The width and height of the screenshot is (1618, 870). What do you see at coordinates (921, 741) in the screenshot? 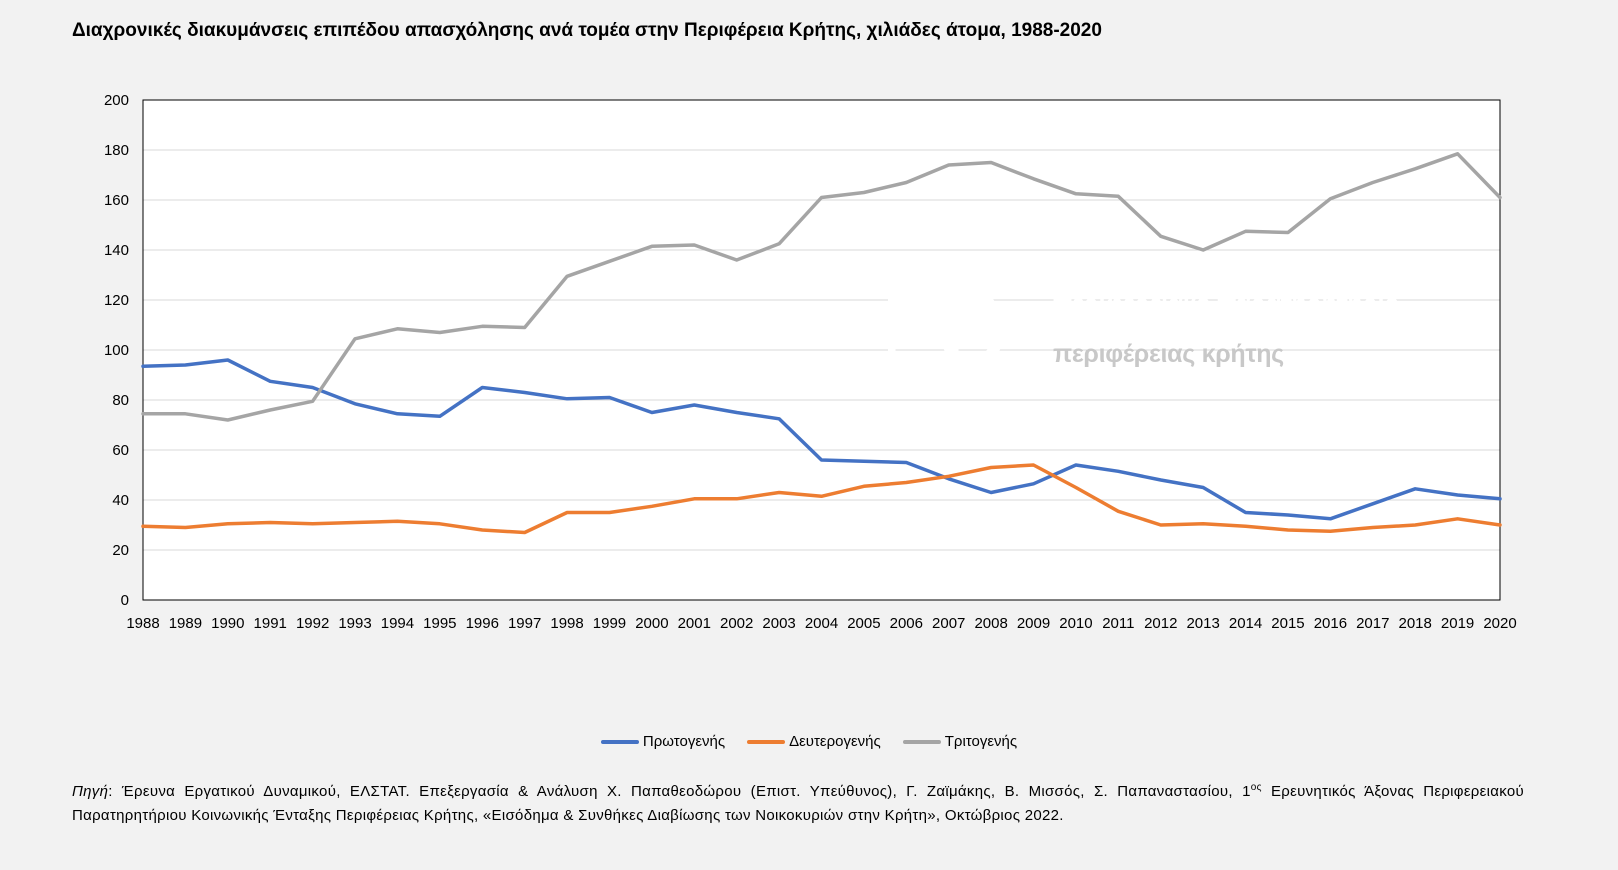
I see `legend-swatch-tertiary` at bounding box center [921, 741].